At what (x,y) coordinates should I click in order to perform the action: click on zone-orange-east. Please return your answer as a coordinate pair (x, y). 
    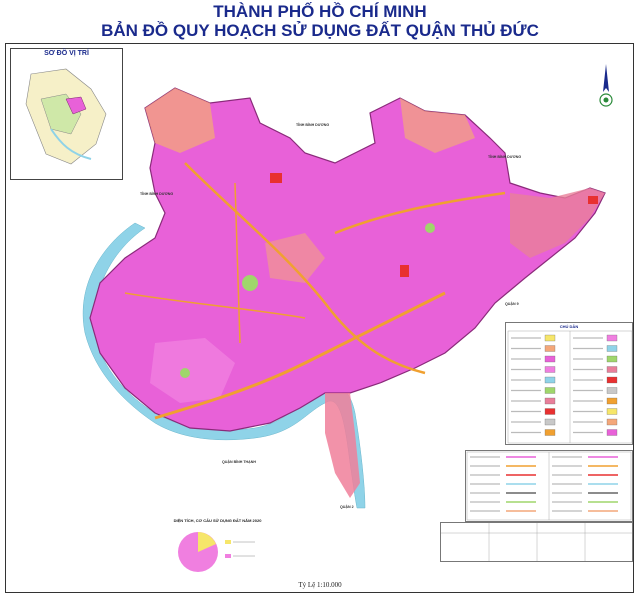
    Looking at the image, I should click on (557, 223).